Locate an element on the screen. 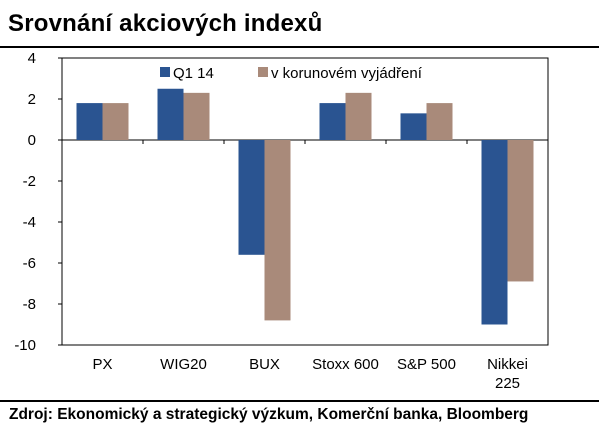 The image size is (599, 436). x-tick-label: 225 is located at coordinates (507, 383).